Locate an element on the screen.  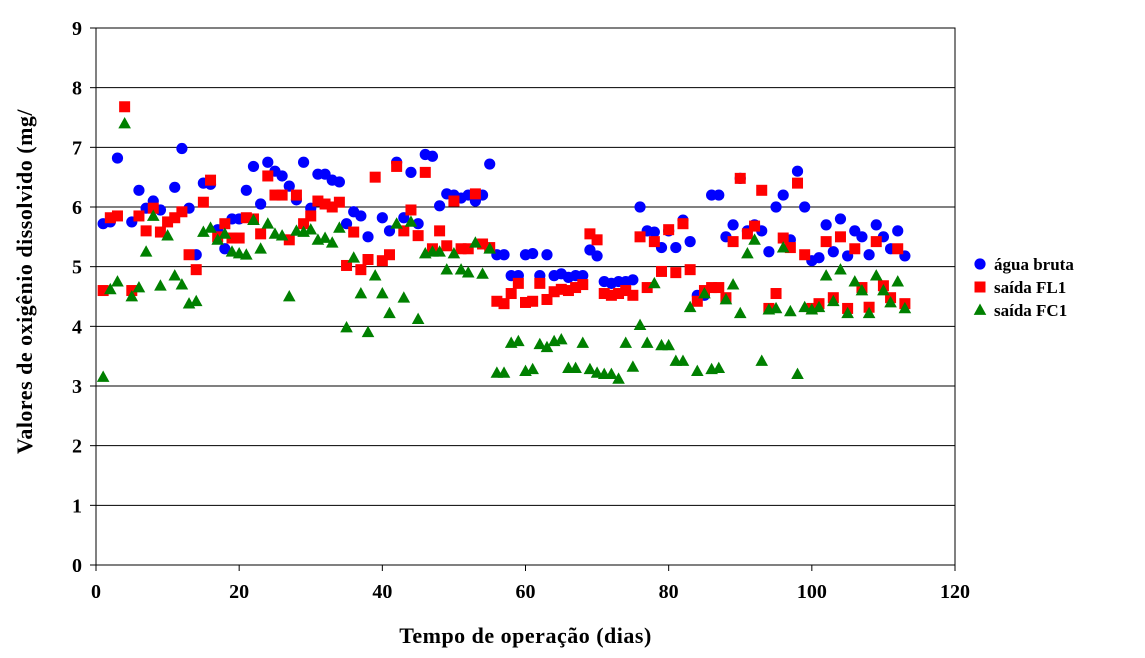
x-tick-label: 20 is located at coordinates (239, 592).